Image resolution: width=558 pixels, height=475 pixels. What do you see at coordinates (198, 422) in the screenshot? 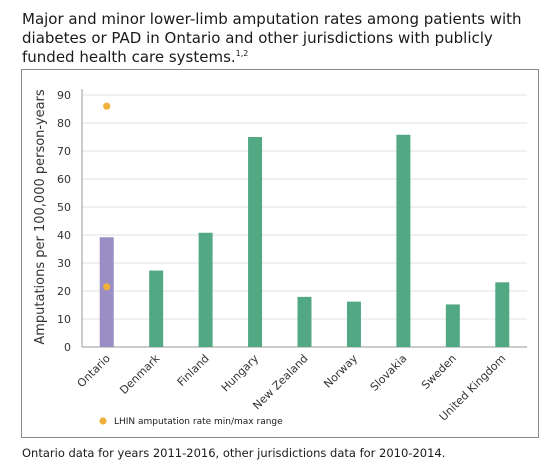
I see `legend-label: LHIN amputation rate min/max range` at bounding box center [198, 422].